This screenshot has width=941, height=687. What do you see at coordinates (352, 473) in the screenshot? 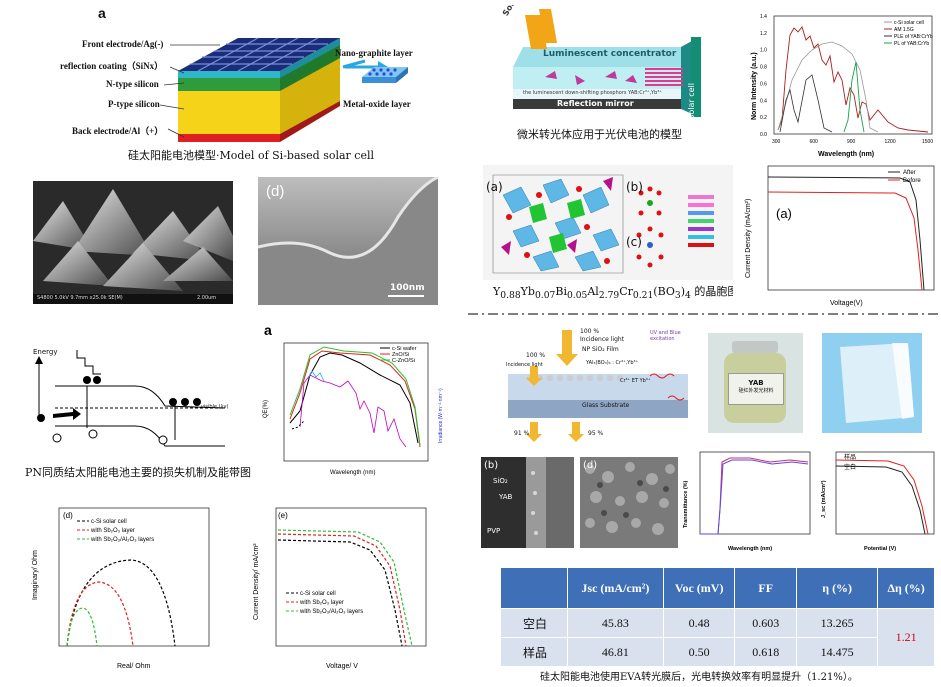
I see `qe-xlabel: Wavelength (nm)` at bounding box center [352, 473].